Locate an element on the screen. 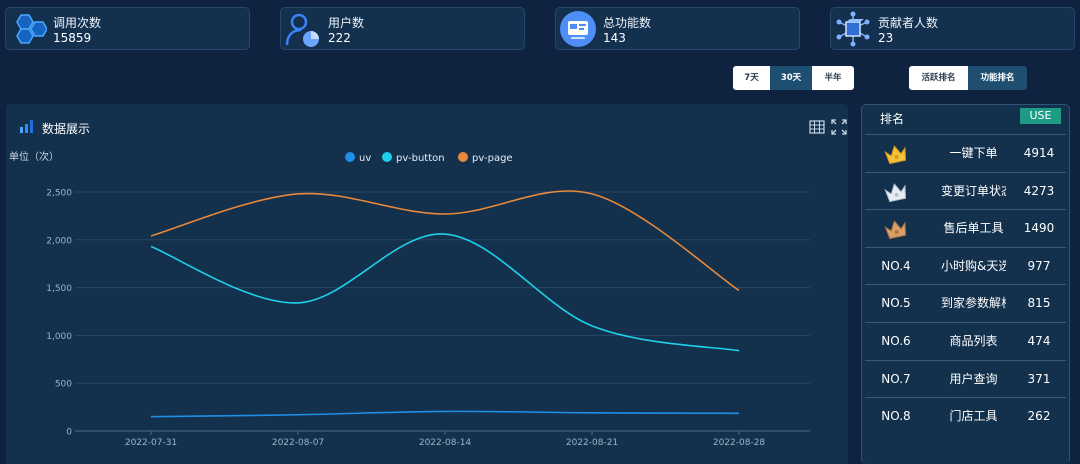 The image size is (1080, 464). y-tick-label: 500 is located at coordinates (63, 385).